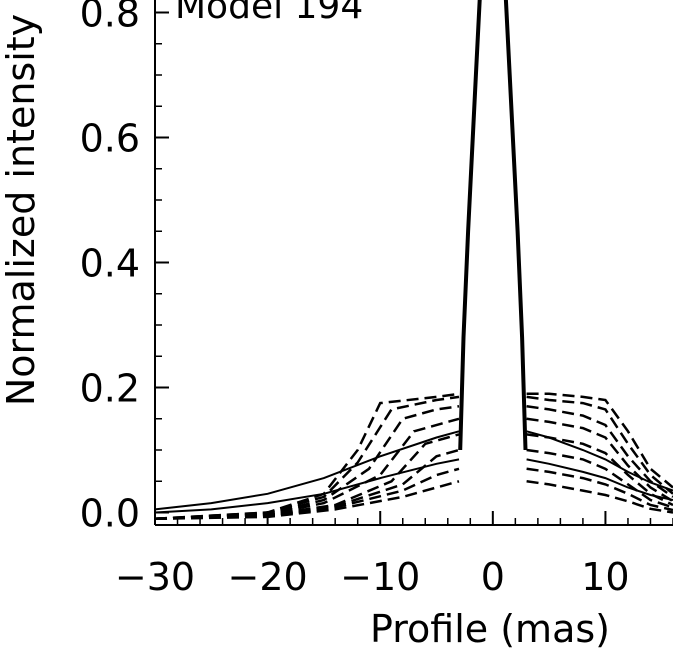  What do you see at coordinates (110, 139) in the screenshot?
I see `y-tick-label: 0.6` at bounding box center [110, 139].